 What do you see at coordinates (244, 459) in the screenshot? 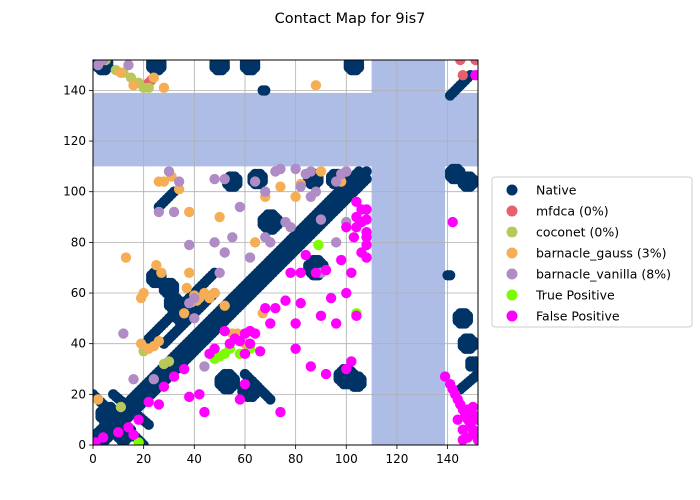
I see `x-tick-label: 60` at bounding box center [244, 459].